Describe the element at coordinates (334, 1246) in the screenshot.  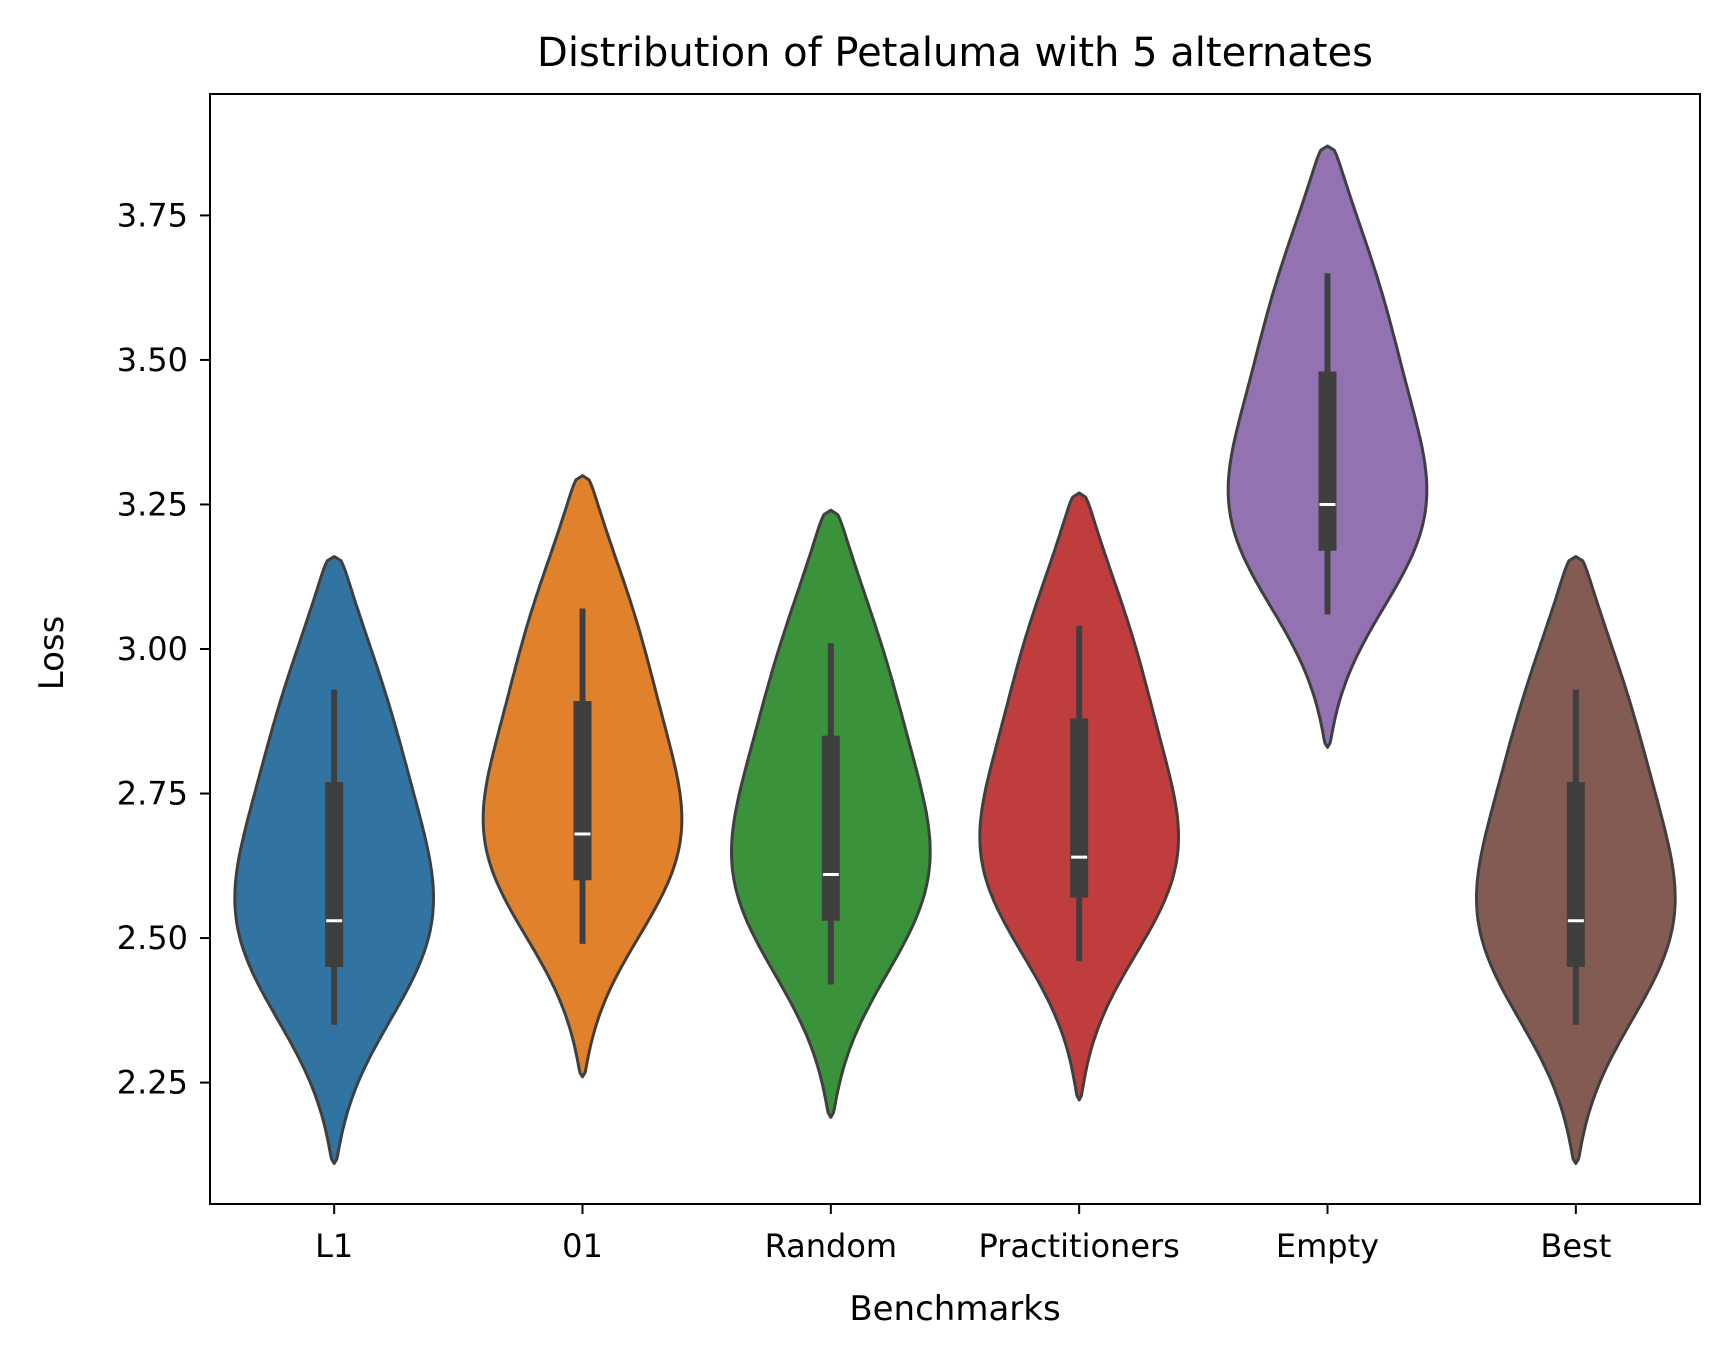
I see `x-tick-label: L1` at that location.